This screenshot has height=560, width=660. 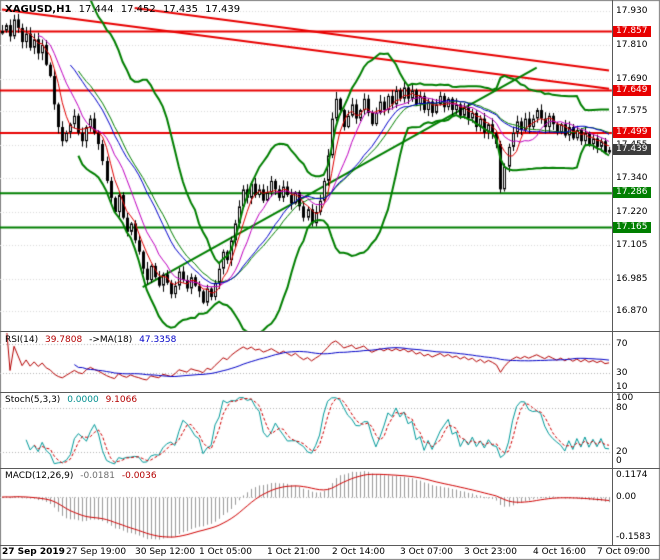 What do you see at coordinates (632, 475) in the screenshot?
I see `macd-axis-label: 0.1174` at bounding box center [632, 475].